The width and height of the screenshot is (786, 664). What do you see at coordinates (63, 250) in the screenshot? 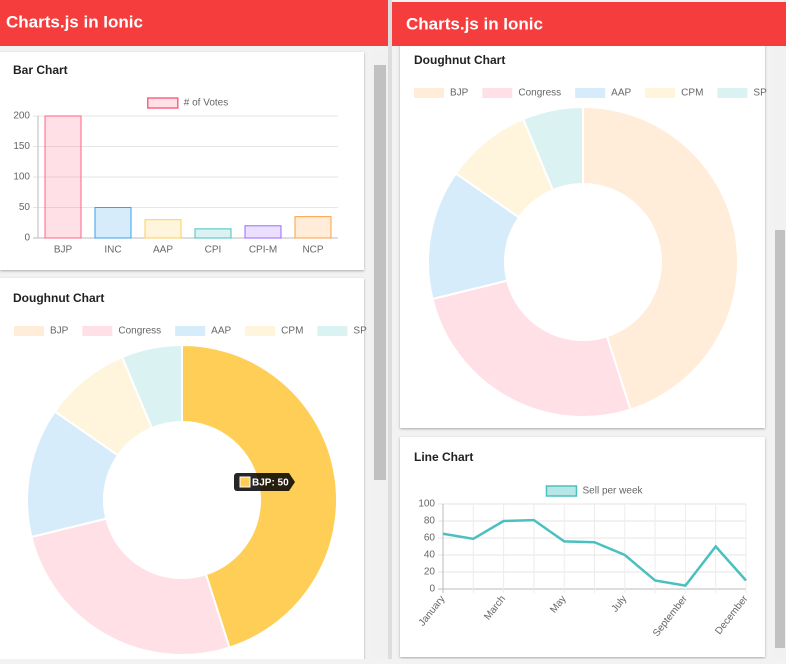
I see `x-tick-label: BJP` at bounding box center [63, 250].